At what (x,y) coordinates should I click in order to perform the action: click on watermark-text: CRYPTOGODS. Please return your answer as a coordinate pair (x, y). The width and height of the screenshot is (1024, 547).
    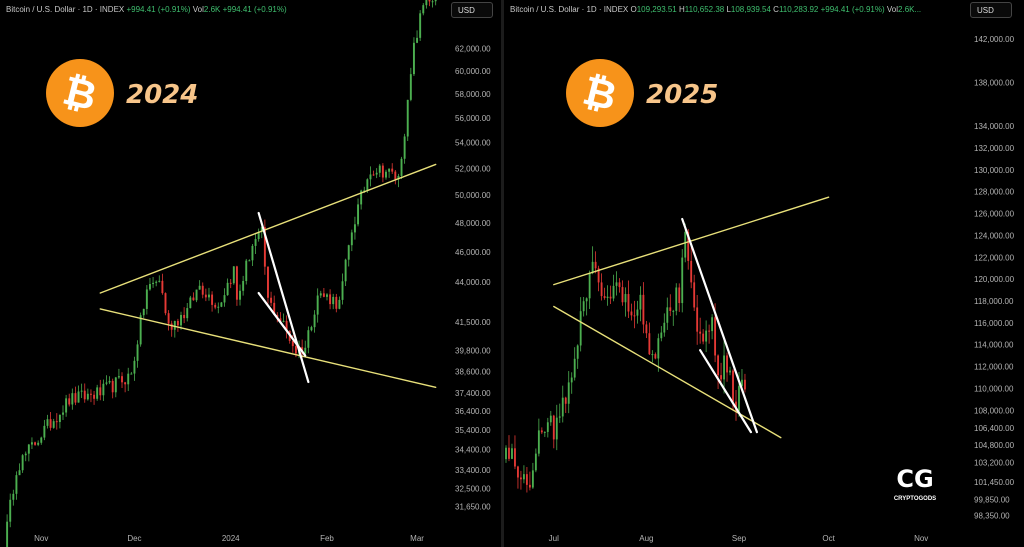
    Looking at the image, I should click on (915, 499).